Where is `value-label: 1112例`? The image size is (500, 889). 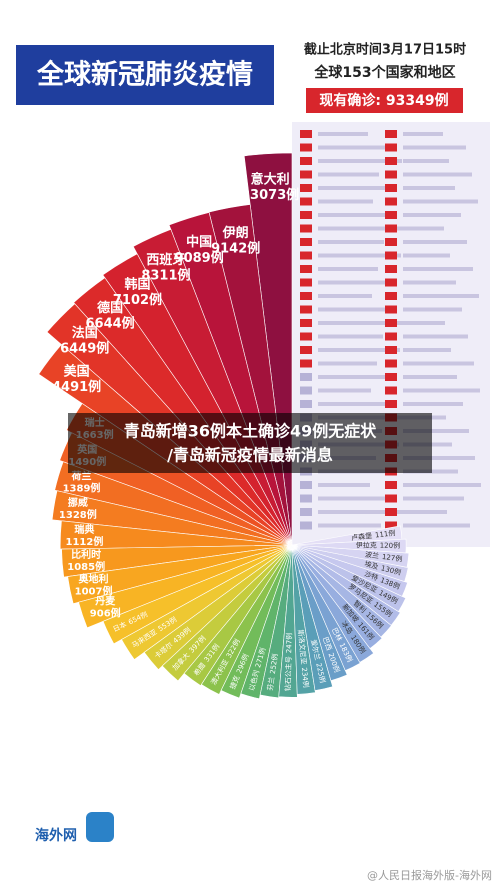
value-label: 1112例 is located at coordinates (85, 541).